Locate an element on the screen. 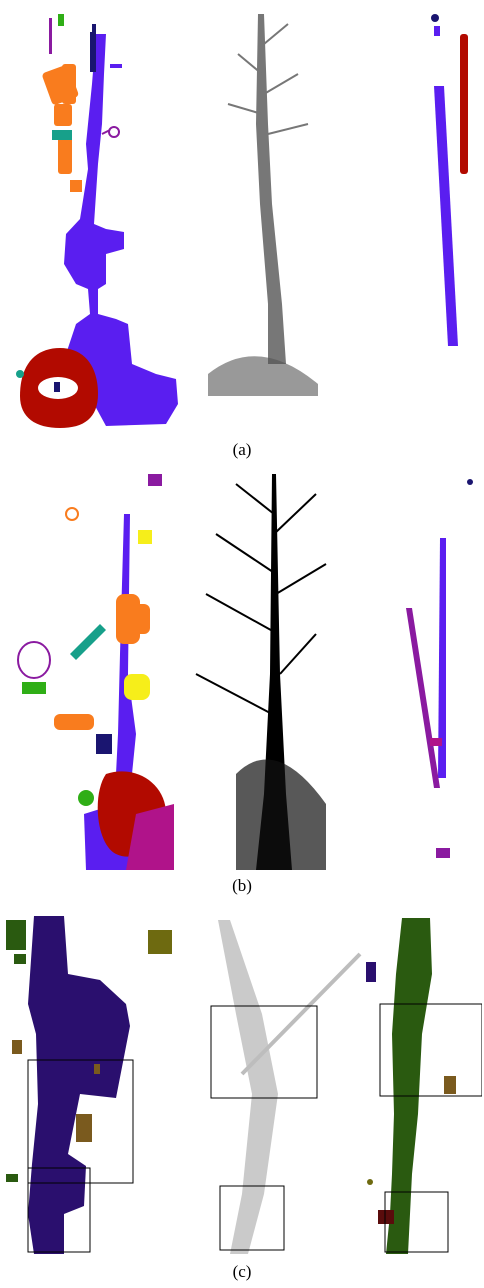 This screenshot has width=484, height=1288. panel-a-pointcloud is located at coordinates (261, 204).